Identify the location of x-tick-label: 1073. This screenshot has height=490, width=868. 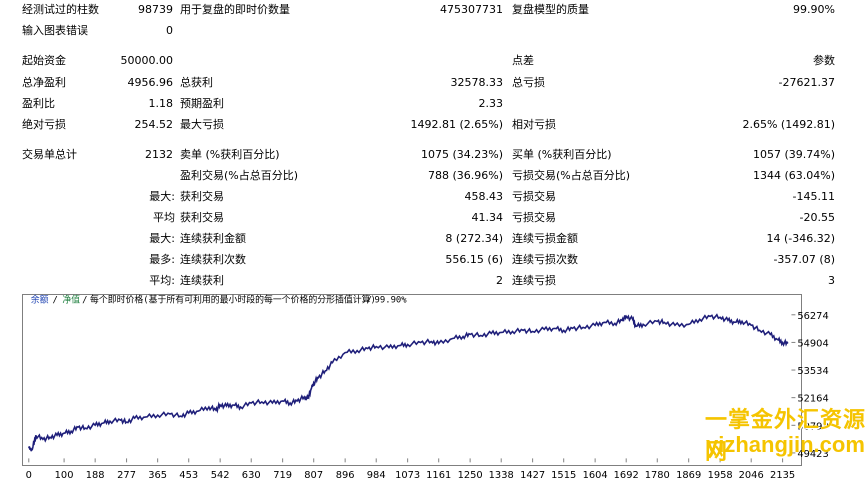
(407, 475).